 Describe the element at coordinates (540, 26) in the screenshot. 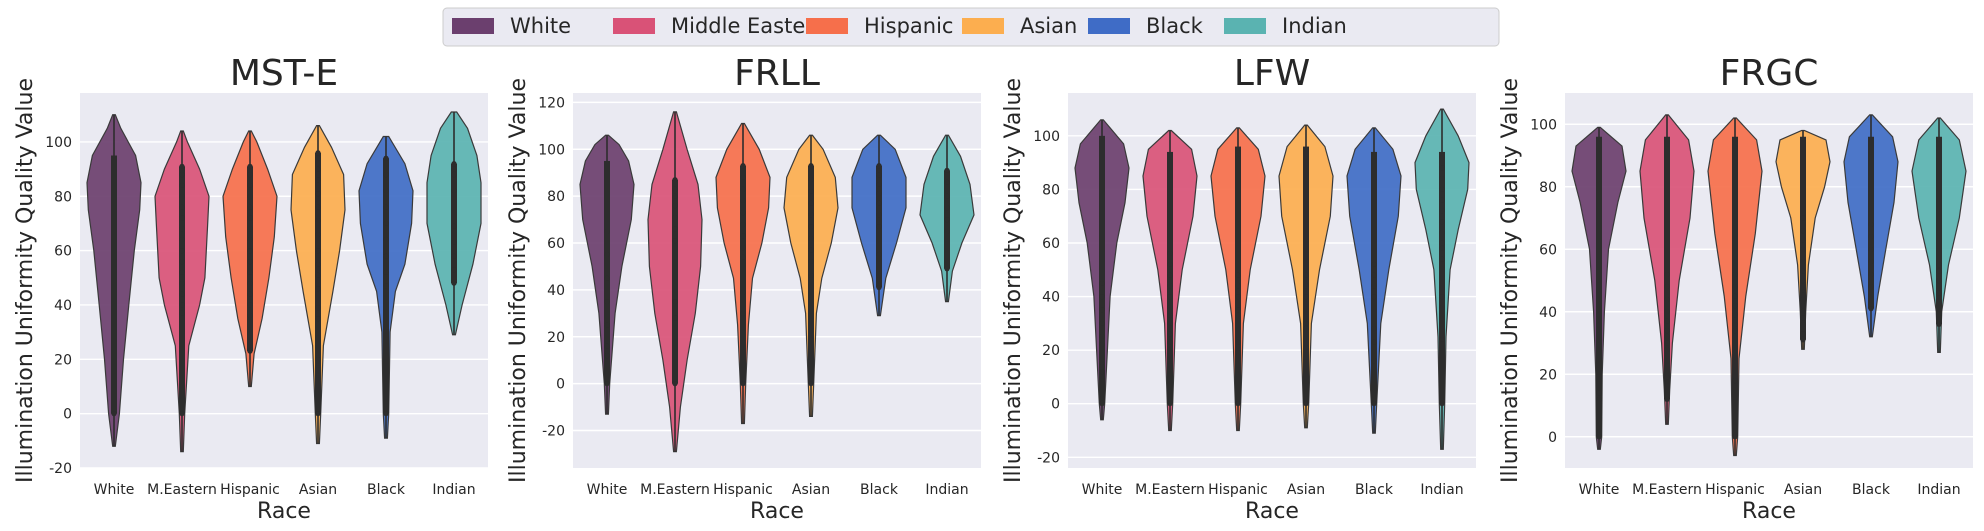

I see `legend-label: White` at that location.